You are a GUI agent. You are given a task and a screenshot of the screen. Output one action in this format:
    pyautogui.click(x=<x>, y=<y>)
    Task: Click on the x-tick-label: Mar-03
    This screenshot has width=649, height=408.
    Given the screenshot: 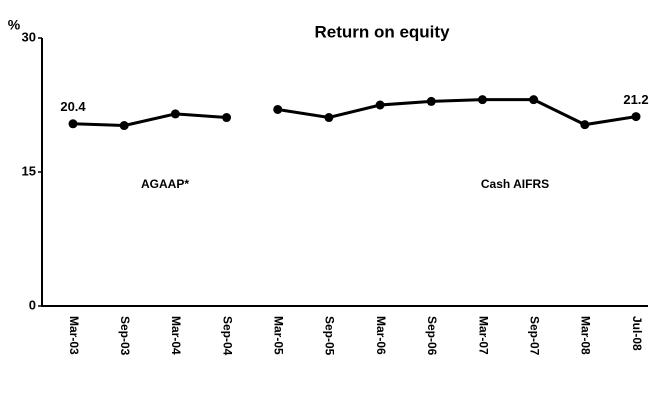 What is the action you would take?
    pyautogui.click(x=74, y=335)
    